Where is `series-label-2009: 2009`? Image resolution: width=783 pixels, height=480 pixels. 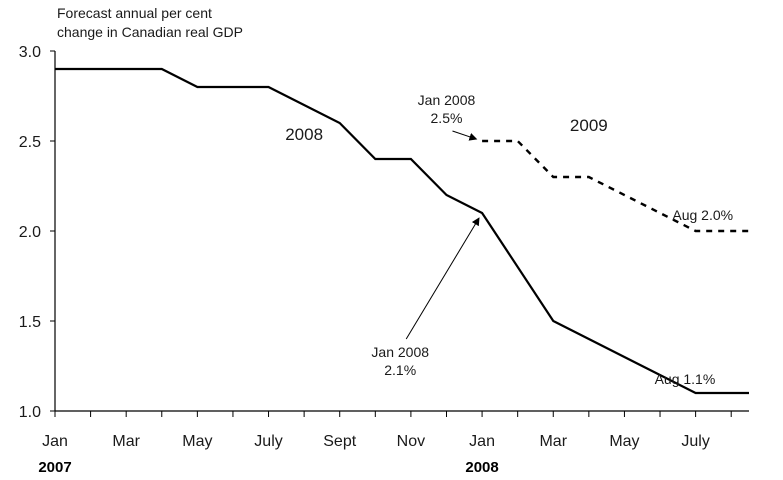
series-label-2009: 2009 is located at coordinates (589, 125).